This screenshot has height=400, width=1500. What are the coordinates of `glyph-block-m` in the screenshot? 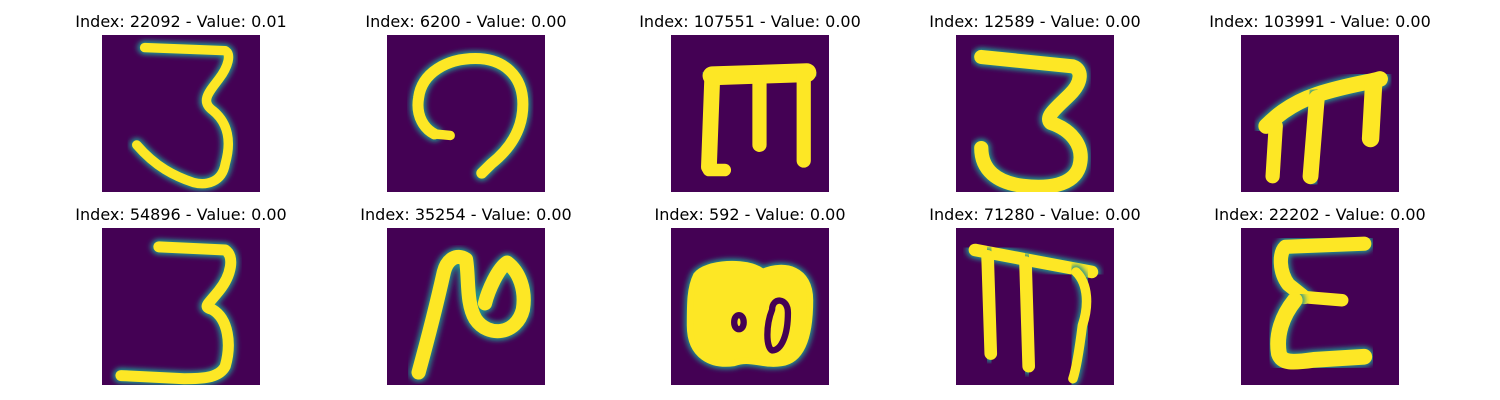 It's located at (758, 119).